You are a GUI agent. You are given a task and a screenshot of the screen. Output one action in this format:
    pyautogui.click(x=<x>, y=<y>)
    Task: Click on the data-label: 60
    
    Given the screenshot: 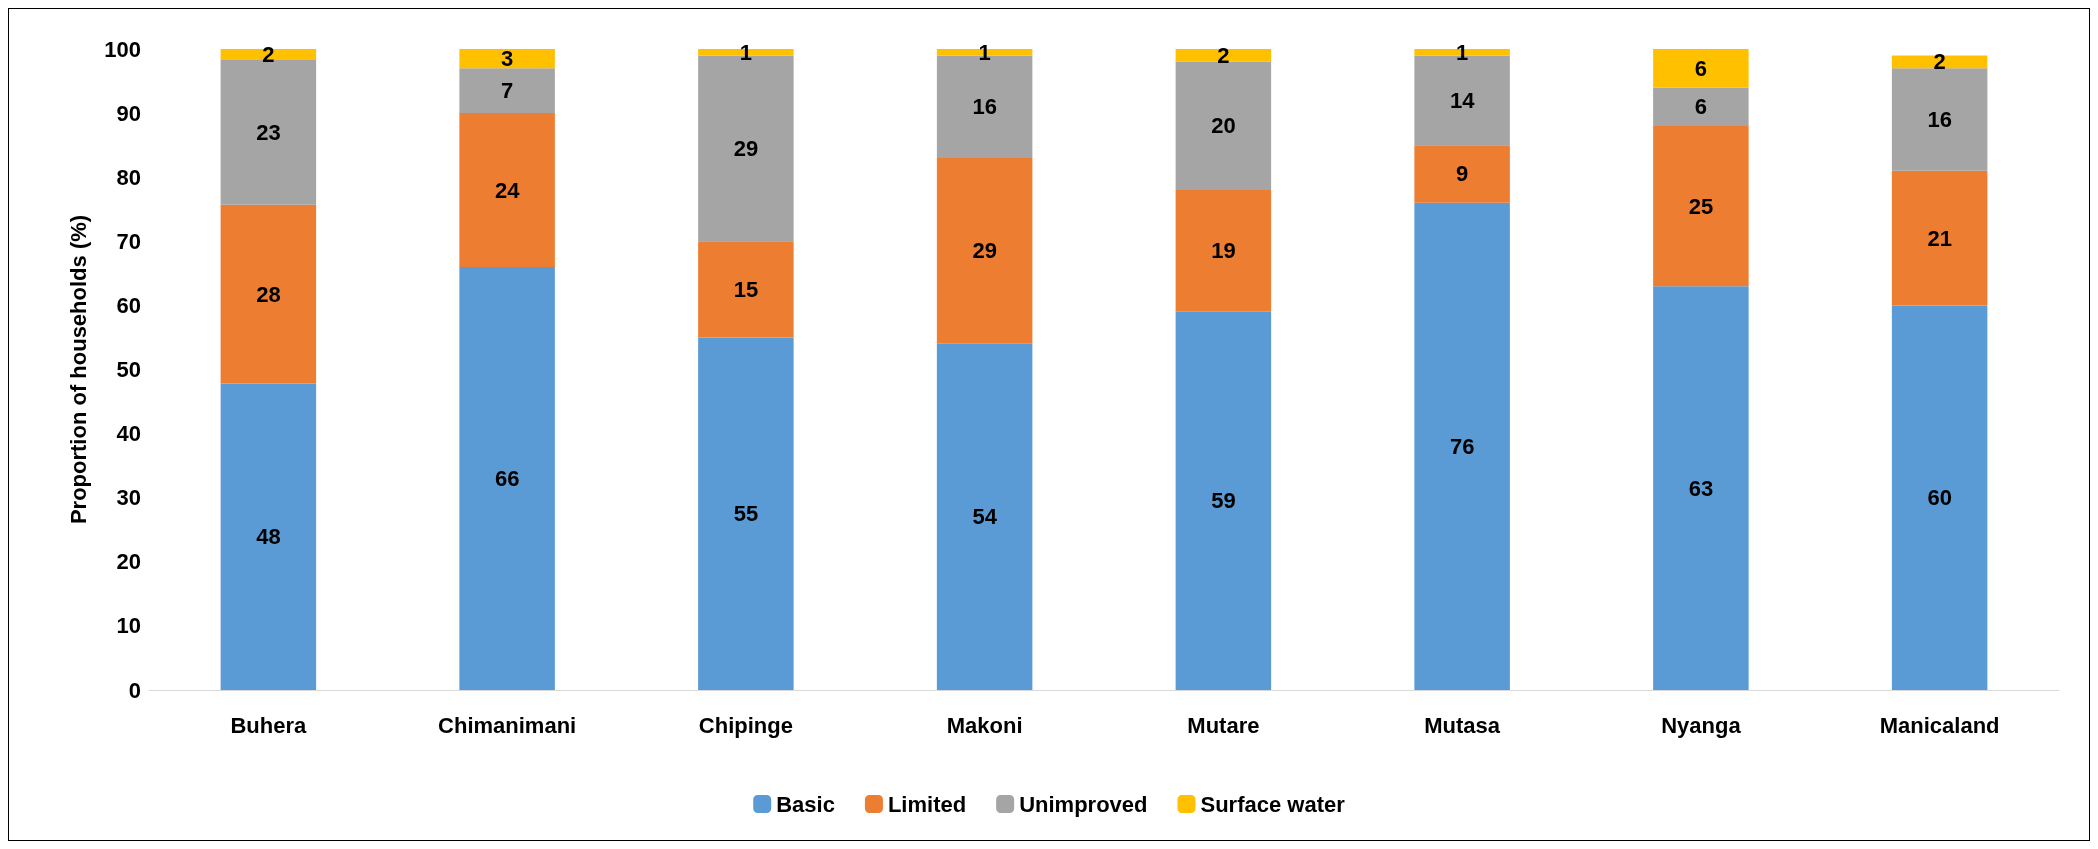 What is the action you would take?
    pyautogui.click(x=1939, y=498)
    